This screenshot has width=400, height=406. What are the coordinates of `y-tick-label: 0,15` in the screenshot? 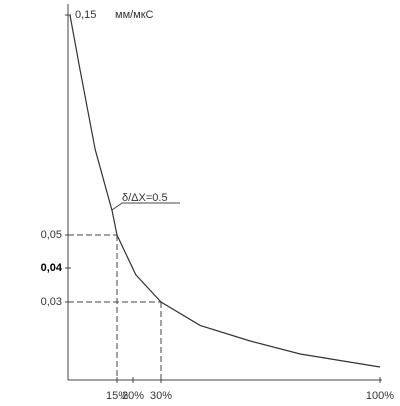 It's located at (85, 15).